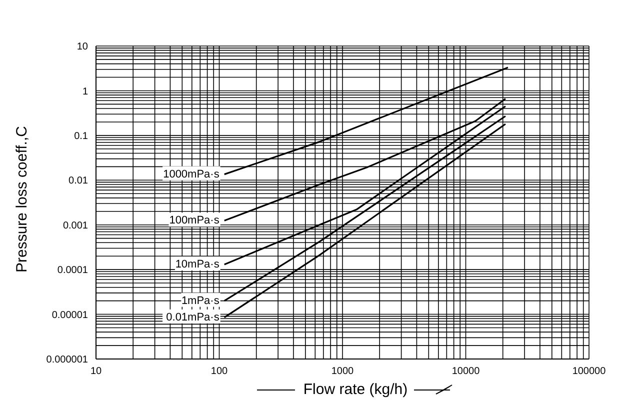  I want to click on x-tick-label: 10000, so click(466, 372).